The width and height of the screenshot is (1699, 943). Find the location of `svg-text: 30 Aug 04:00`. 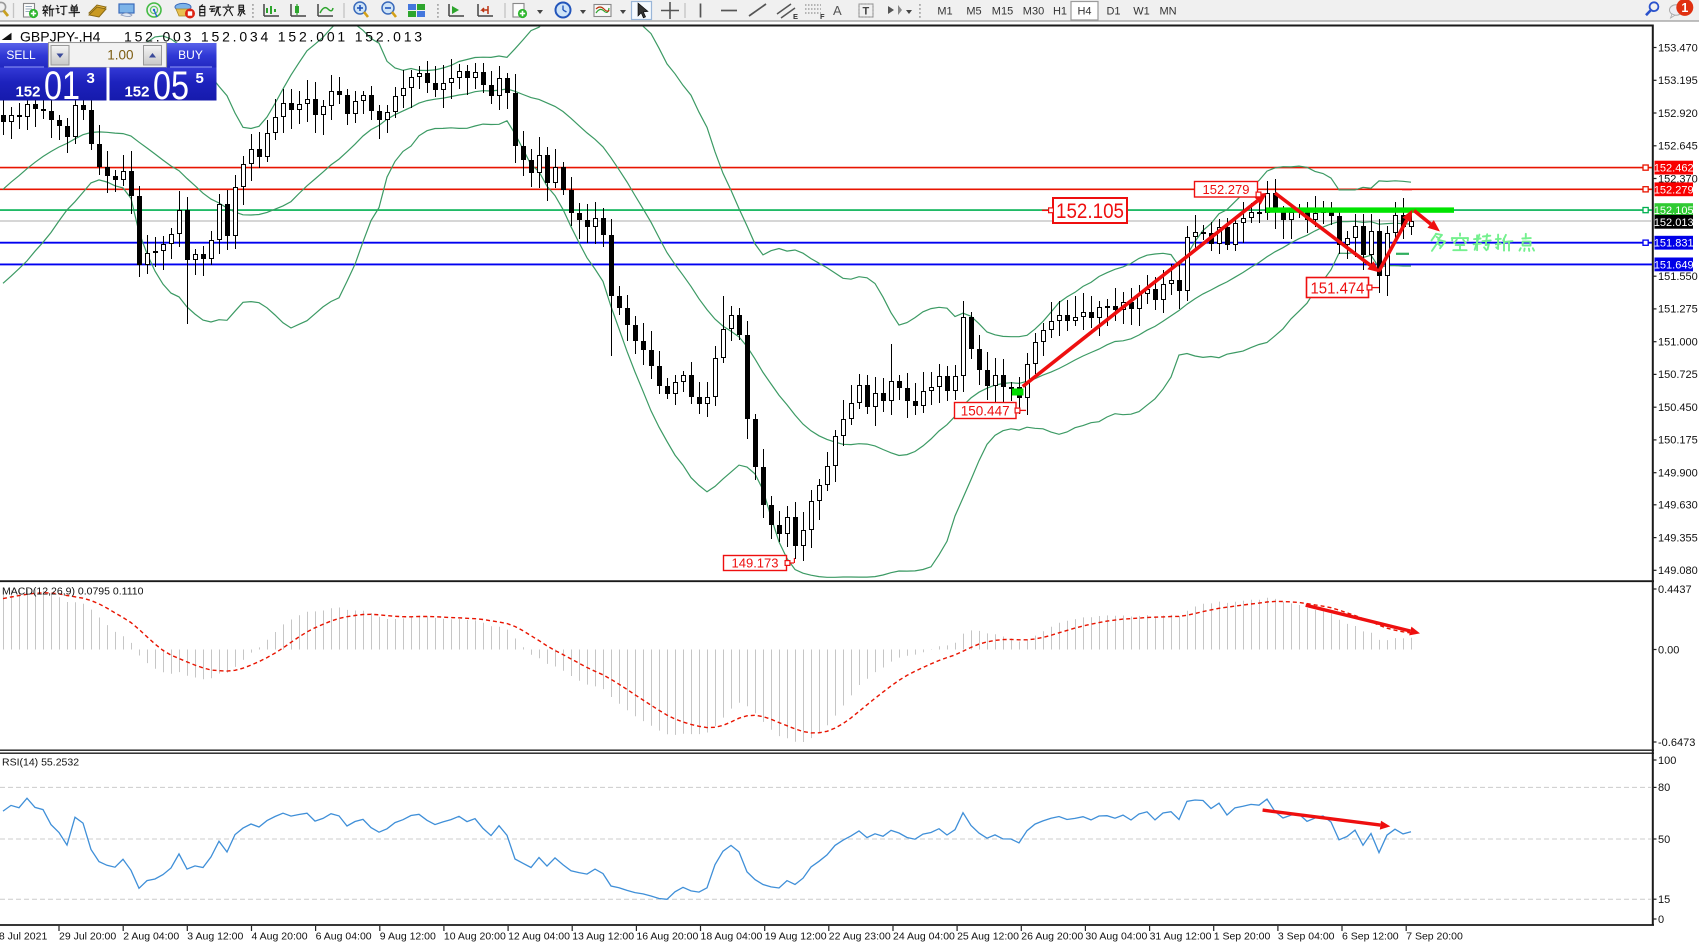

svg-text: 30 Aug 04:00 is located at coordinates (1116, 937).